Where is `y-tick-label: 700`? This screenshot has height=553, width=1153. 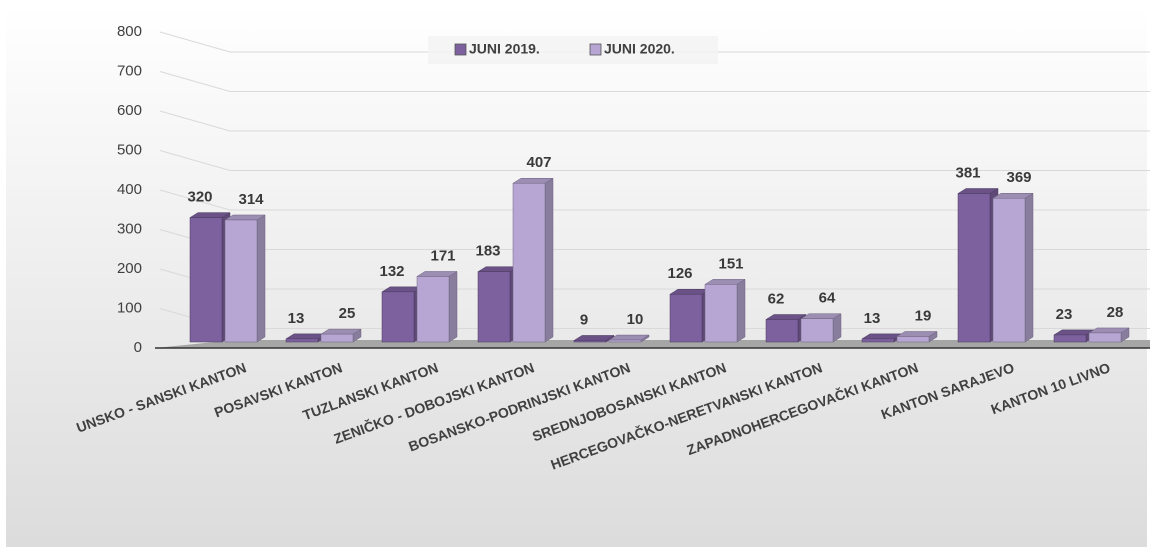 y-tick-label: 700 is located at coordinates (129, 70).